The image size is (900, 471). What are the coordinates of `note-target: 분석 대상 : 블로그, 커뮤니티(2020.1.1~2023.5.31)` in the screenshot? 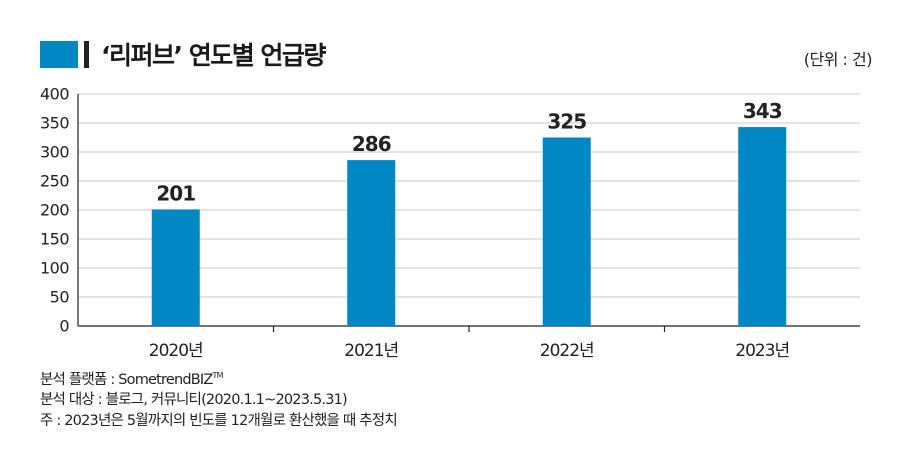 It's located at (194, 400).